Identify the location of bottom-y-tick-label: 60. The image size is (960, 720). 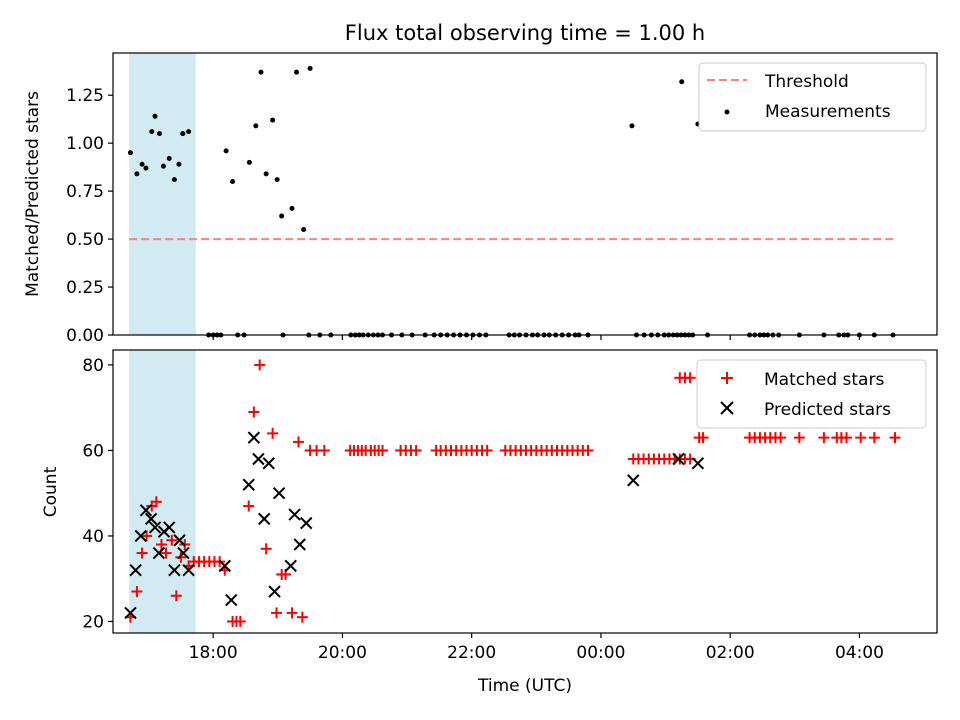
(93, 451).